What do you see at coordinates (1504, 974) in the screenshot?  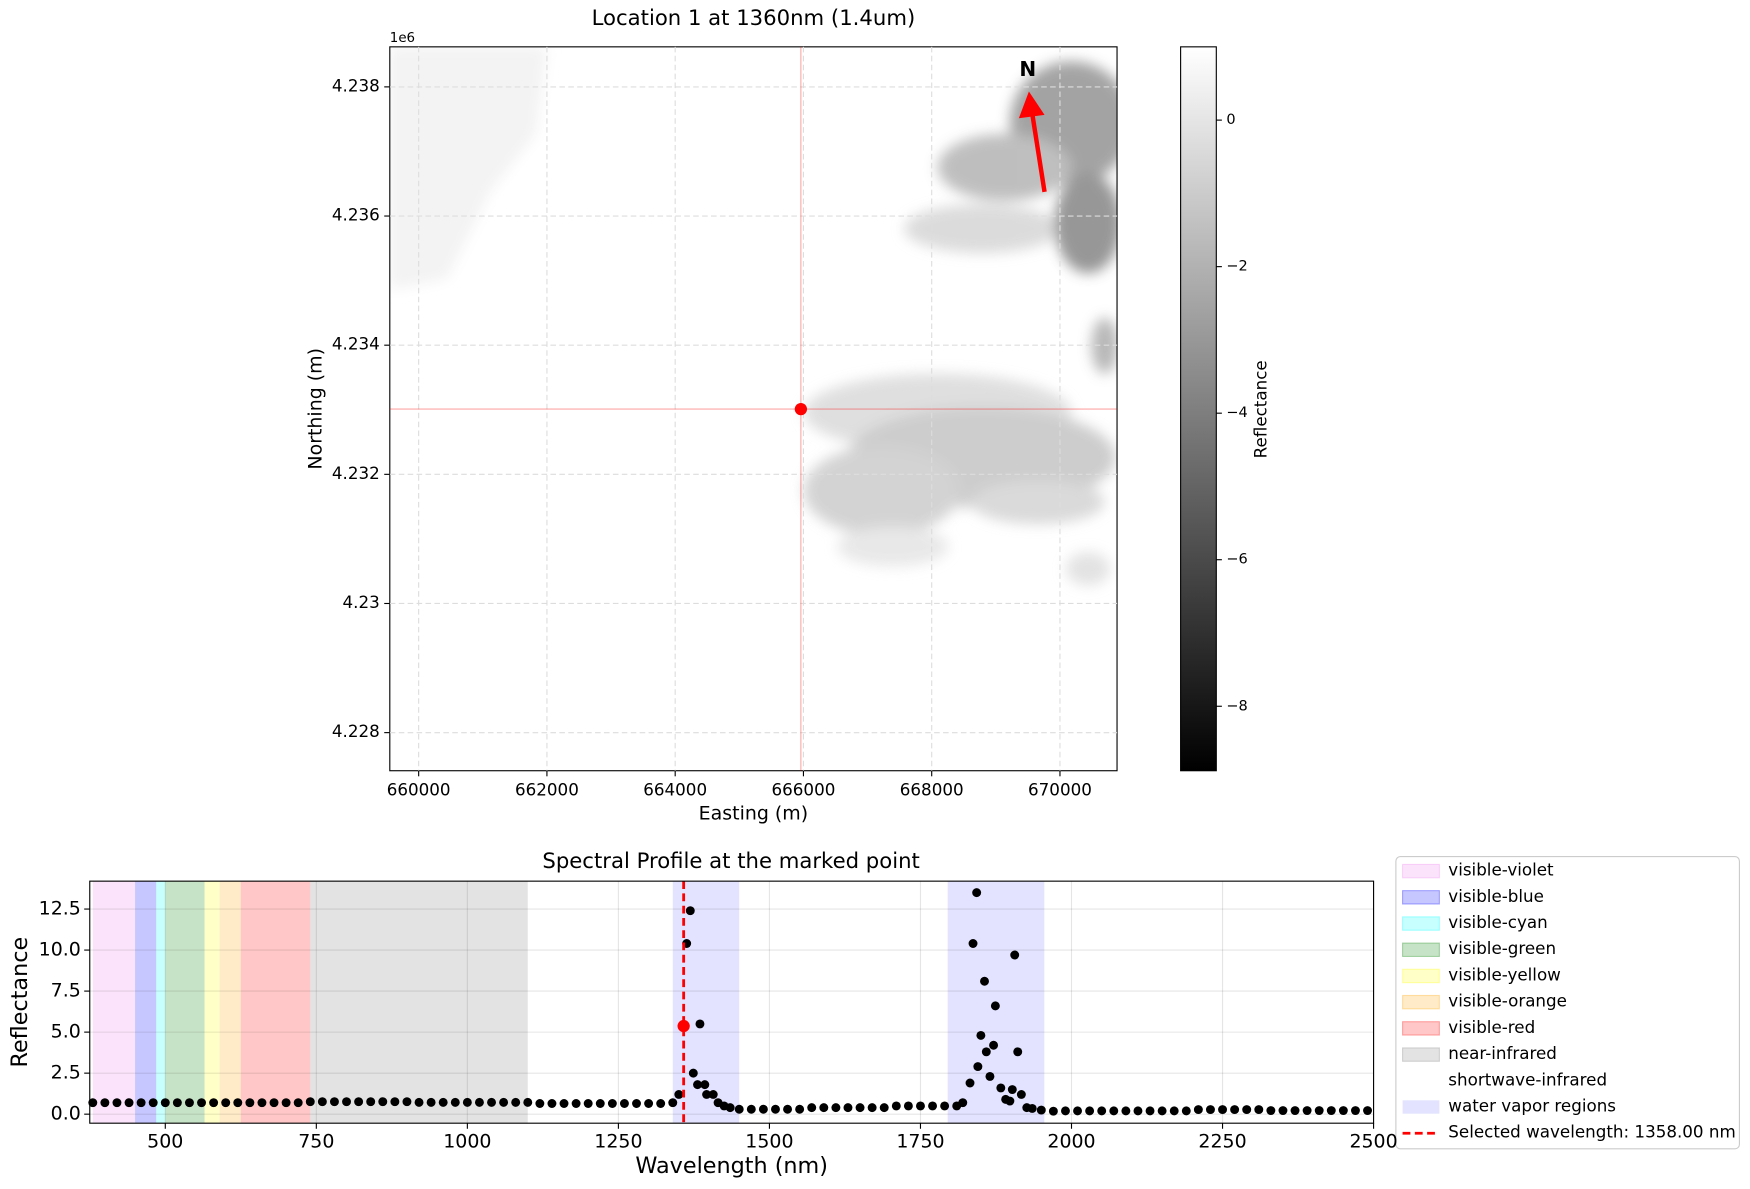 I see `legend-label: visible-yellow` at bounding box center [1504, 974].